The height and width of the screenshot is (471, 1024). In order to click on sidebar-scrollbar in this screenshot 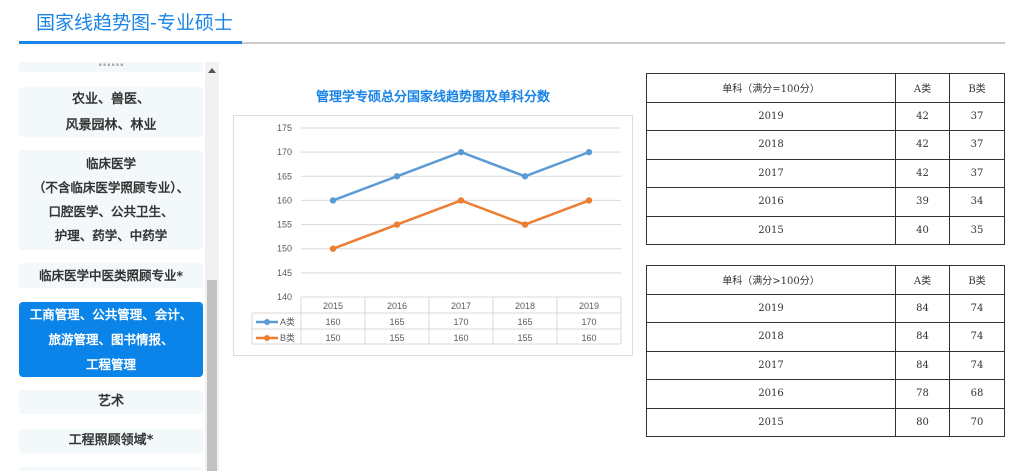, I will do `click(212, 266)`.